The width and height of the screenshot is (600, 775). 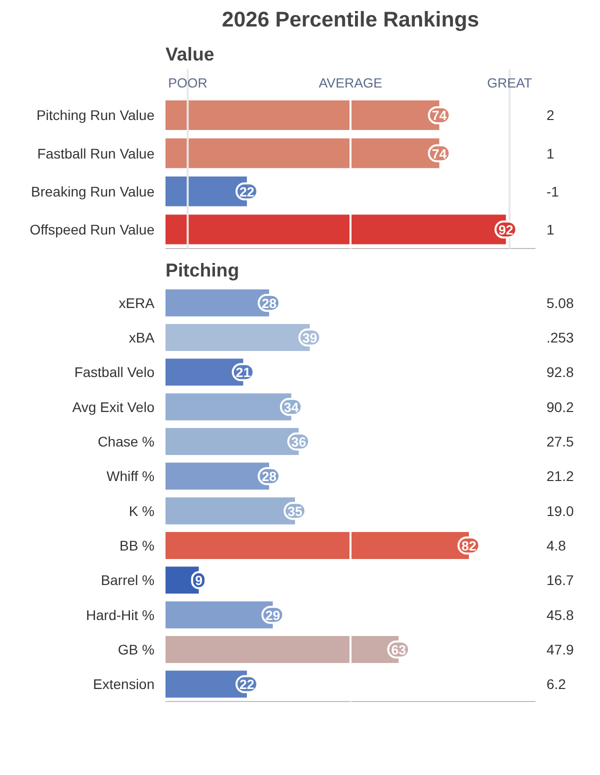 What do you see at coordinates (560, 614) in the screenshot?
I see `text: 45.8` at bounding box center [560, 614].